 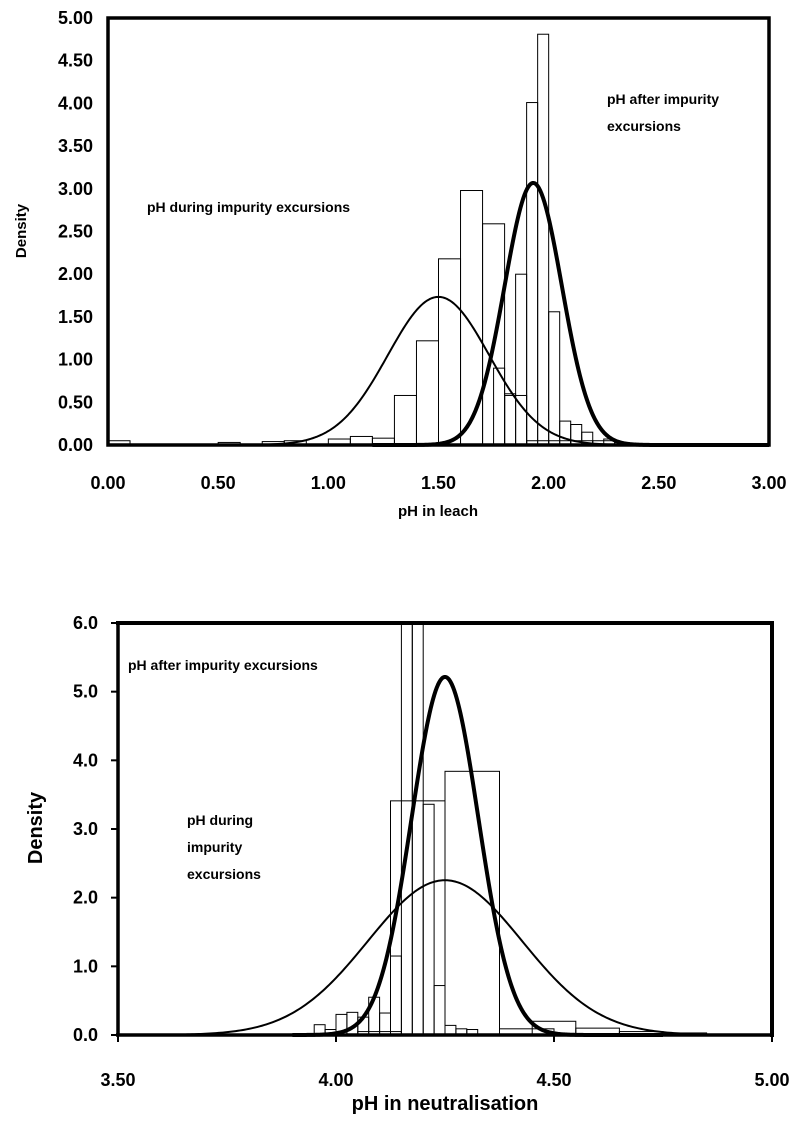 I want to click on chart-leach-y-tick-label: 3.50, so click(x=75, y=146).